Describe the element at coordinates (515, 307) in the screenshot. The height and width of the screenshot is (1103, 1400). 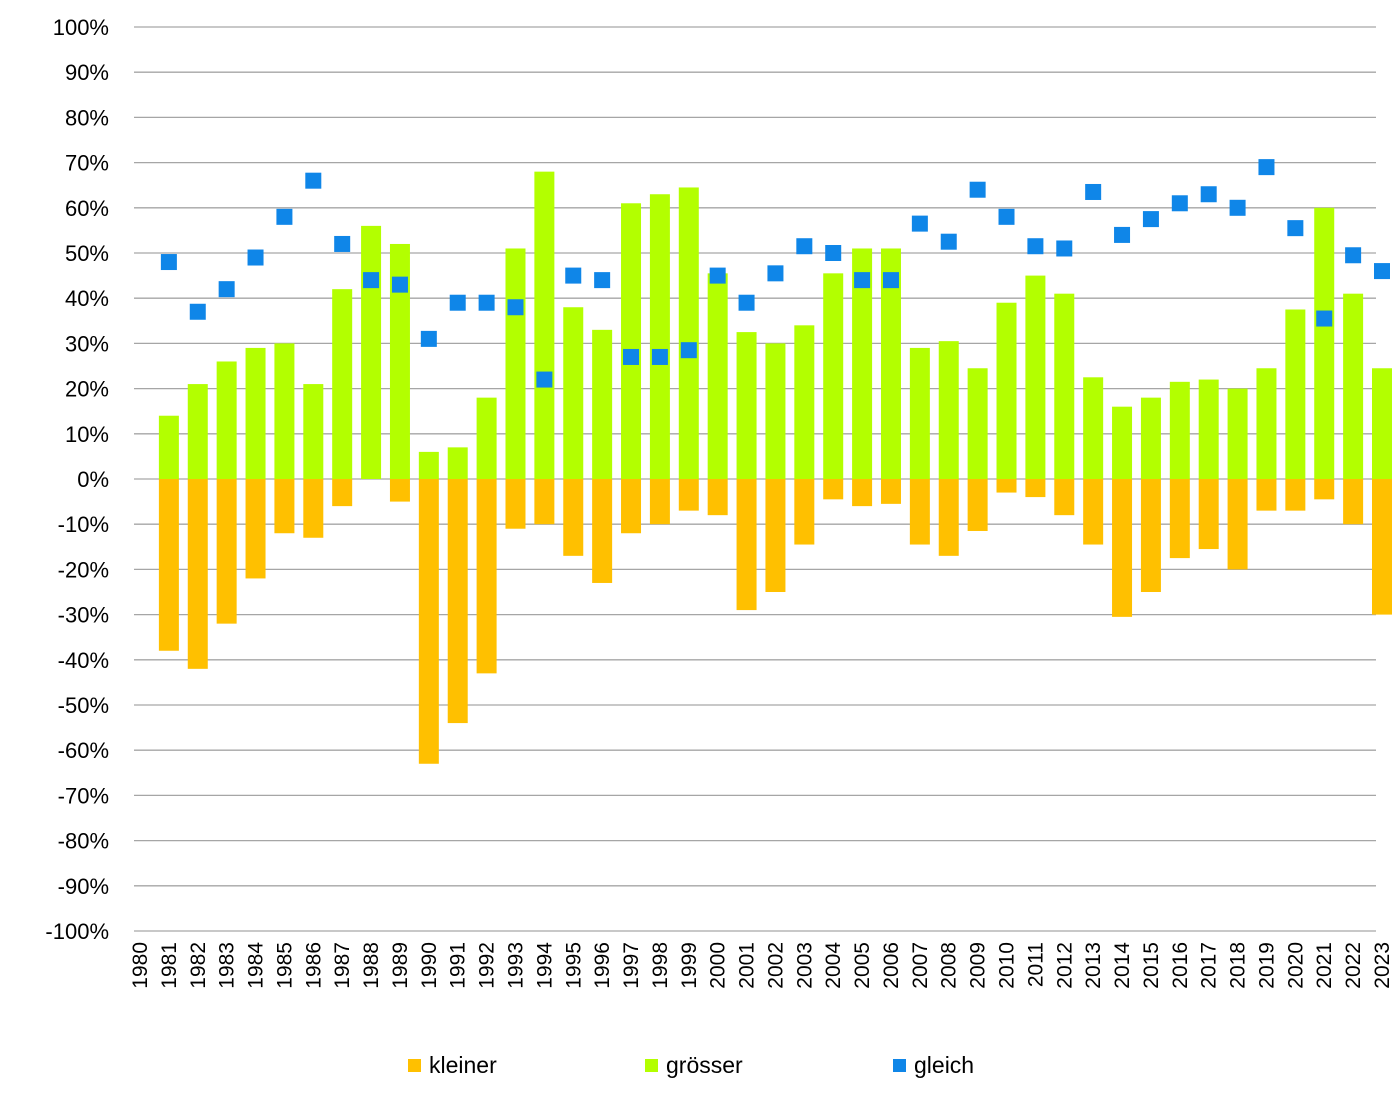
I see `point-gleich-1993` at that location.